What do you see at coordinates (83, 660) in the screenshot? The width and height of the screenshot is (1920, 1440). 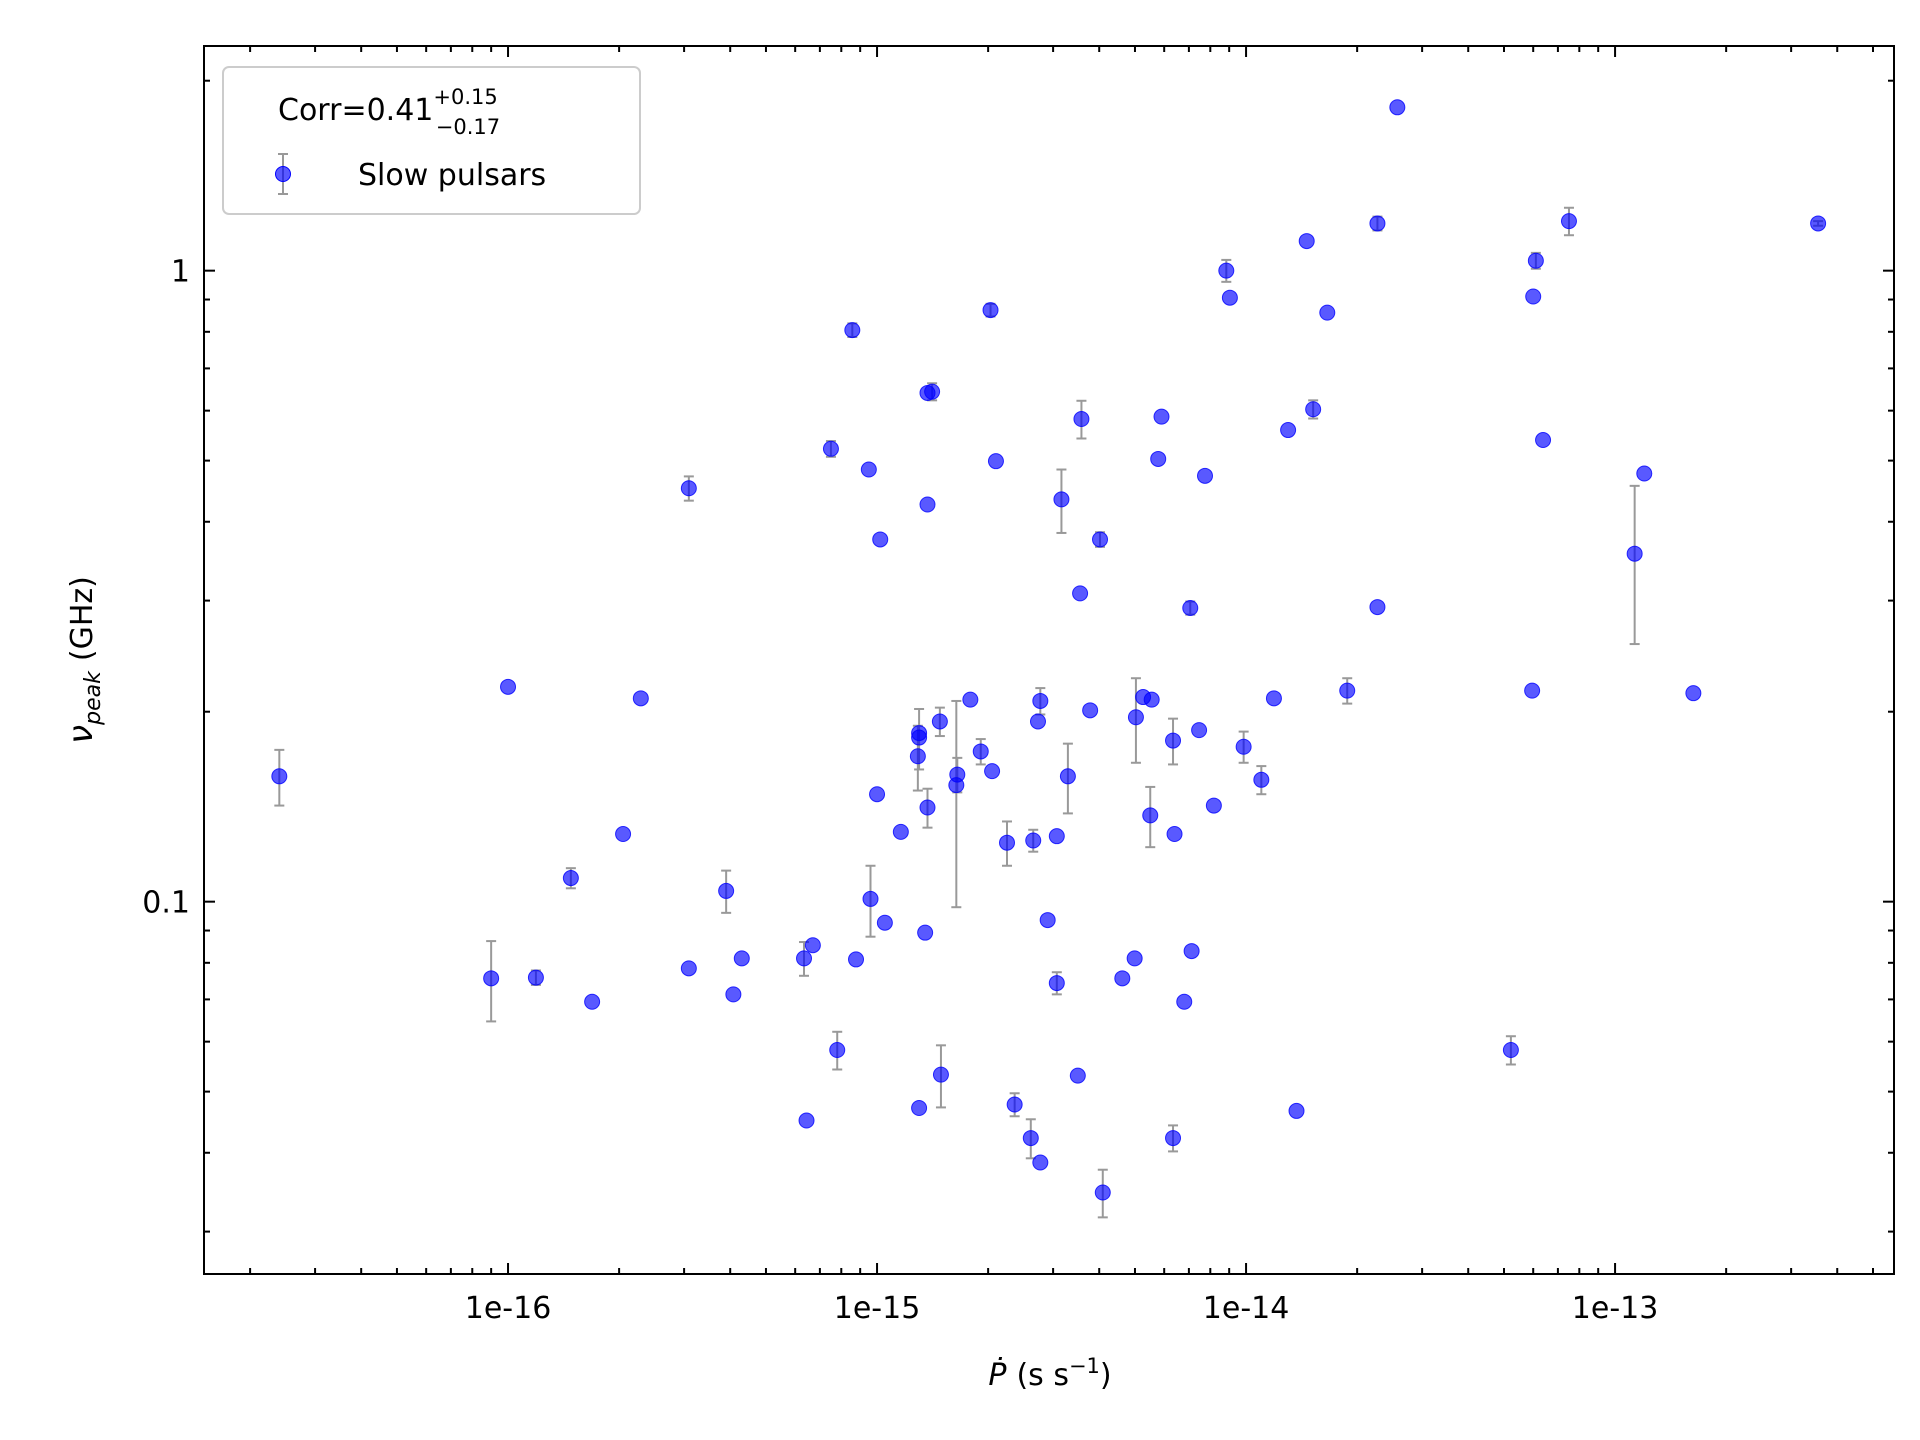 I see `y-axis-label: νpeak (GHz)` at bounding box center [83, 660].